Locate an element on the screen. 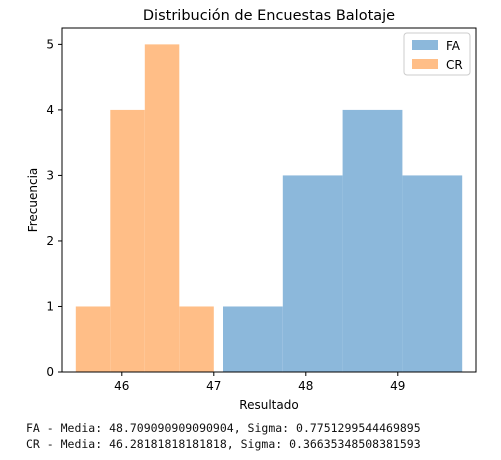  legend-label-fa: FA is located at coordinates (453, 46).